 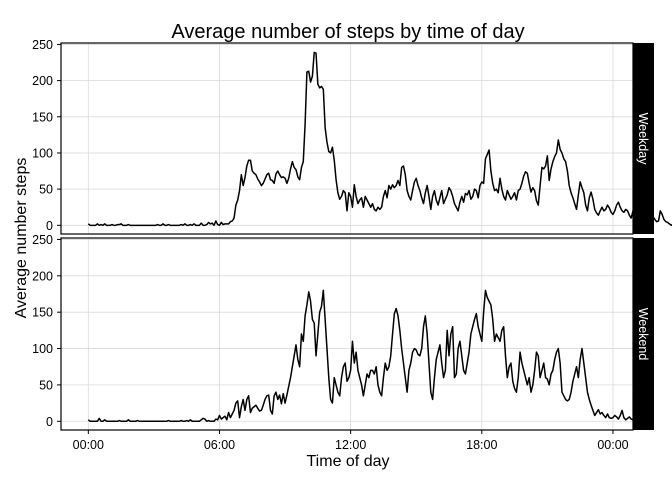 I want to click on x-axis-title: Time of day, so click(x=348, y=461).